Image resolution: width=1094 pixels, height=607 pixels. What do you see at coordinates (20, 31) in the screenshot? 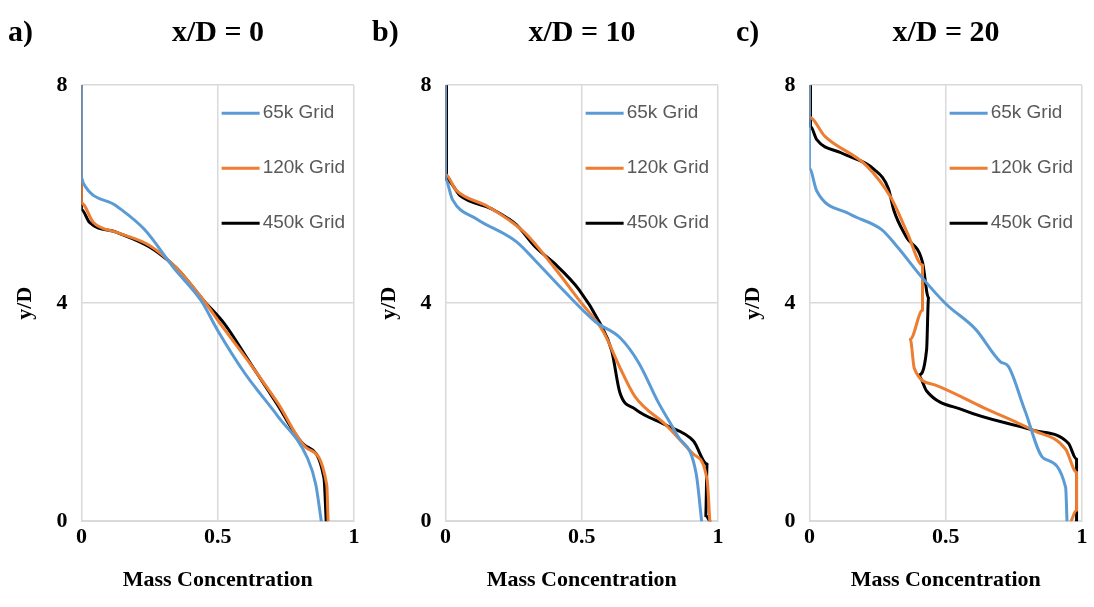
I see `text: a)` at bounding box center [20, 31].